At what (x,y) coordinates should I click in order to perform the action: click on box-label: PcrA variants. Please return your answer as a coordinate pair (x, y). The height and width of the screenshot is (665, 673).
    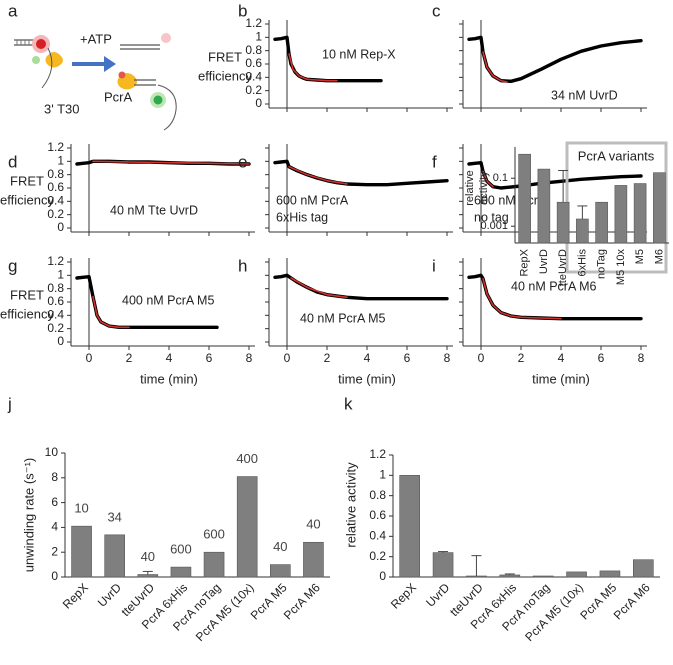
    Looking at the image, I should click on (616, 155).